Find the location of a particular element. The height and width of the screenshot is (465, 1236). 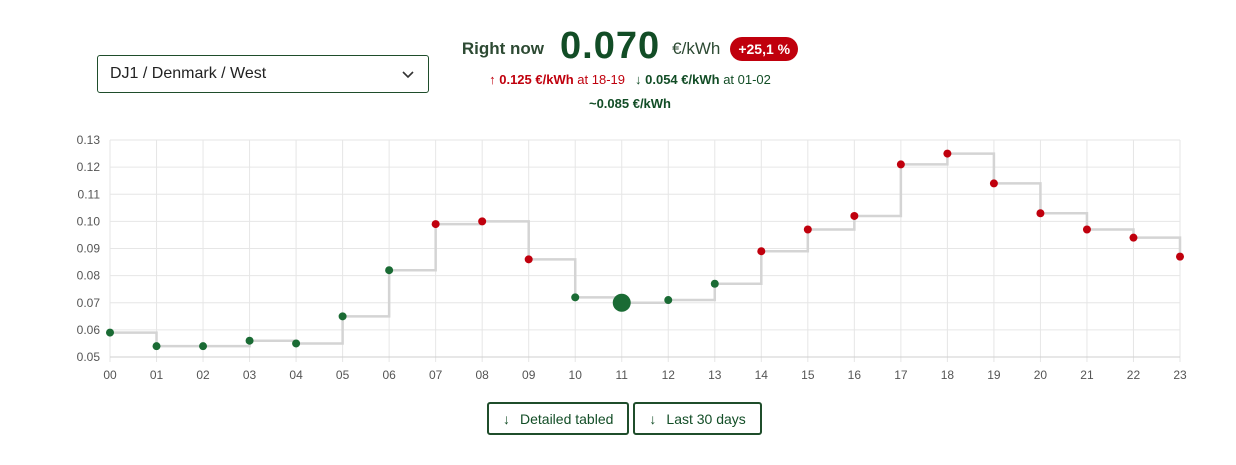

arrow-up-icon: ↑ is located at coordinates (492, 79).